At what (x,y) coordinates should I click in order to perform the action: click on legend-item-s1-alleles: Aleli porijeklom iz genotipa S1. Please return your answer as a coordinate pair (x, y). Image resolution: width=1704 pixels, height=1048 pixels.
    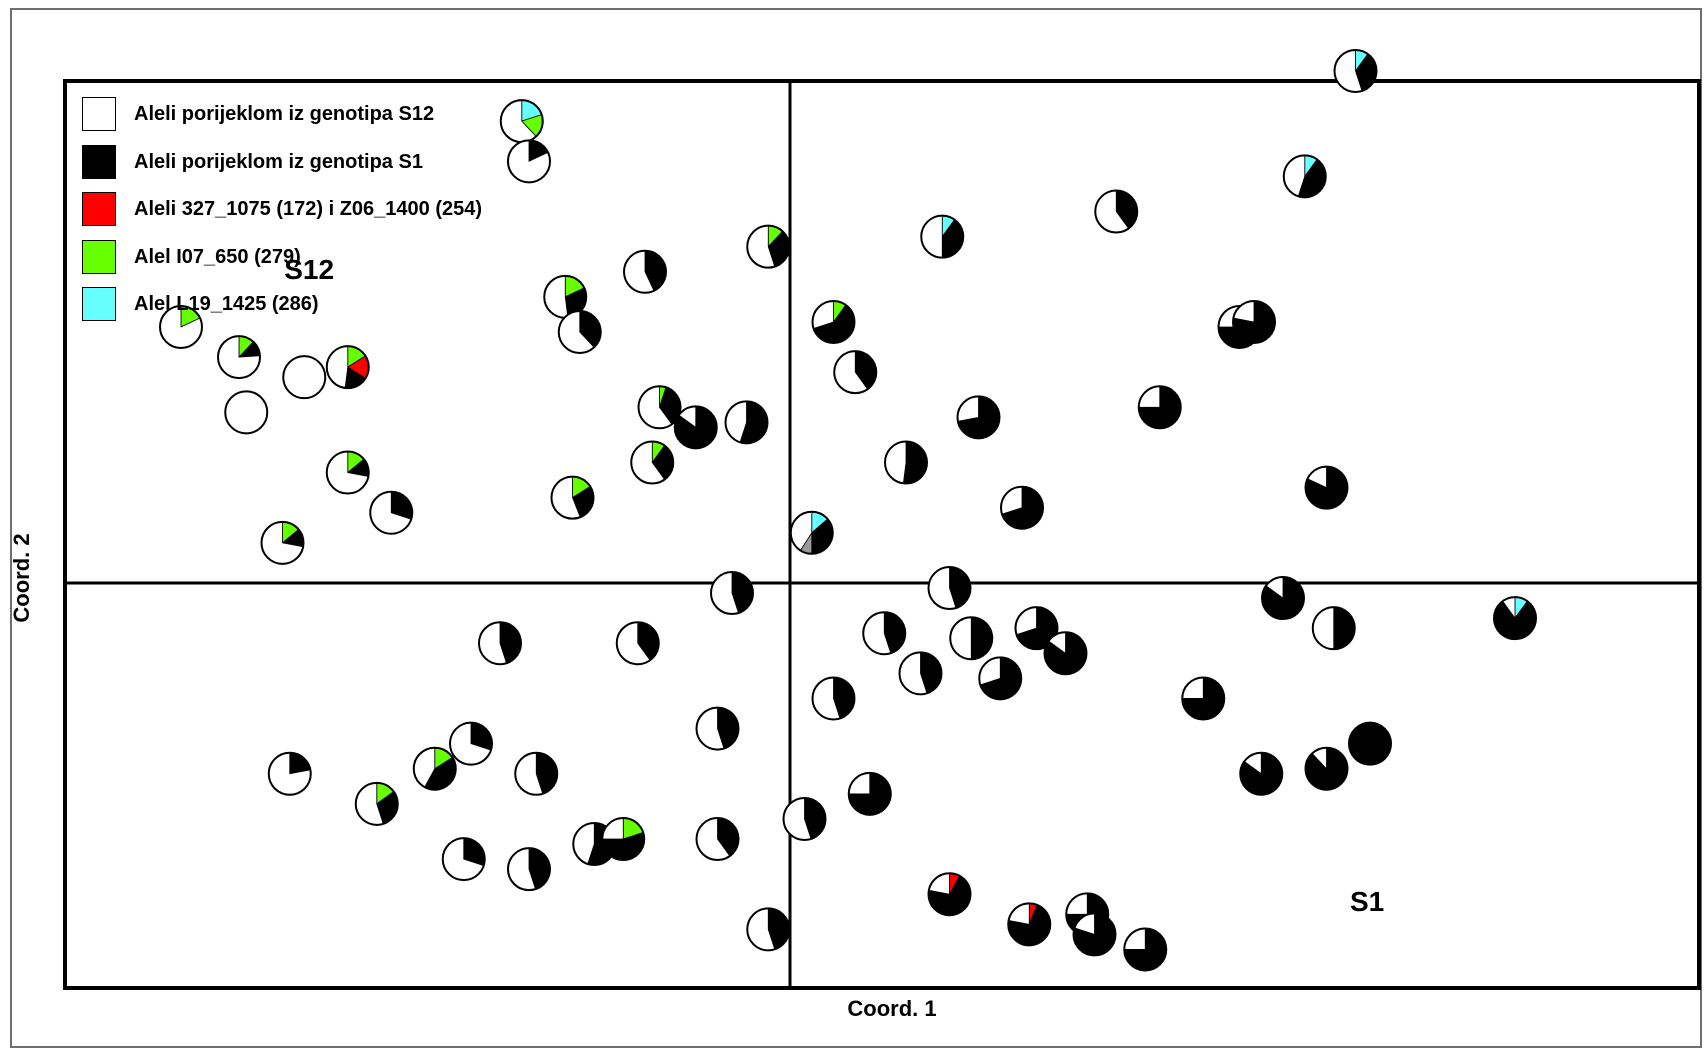
    Looking at the image, I should click on (282, 168).